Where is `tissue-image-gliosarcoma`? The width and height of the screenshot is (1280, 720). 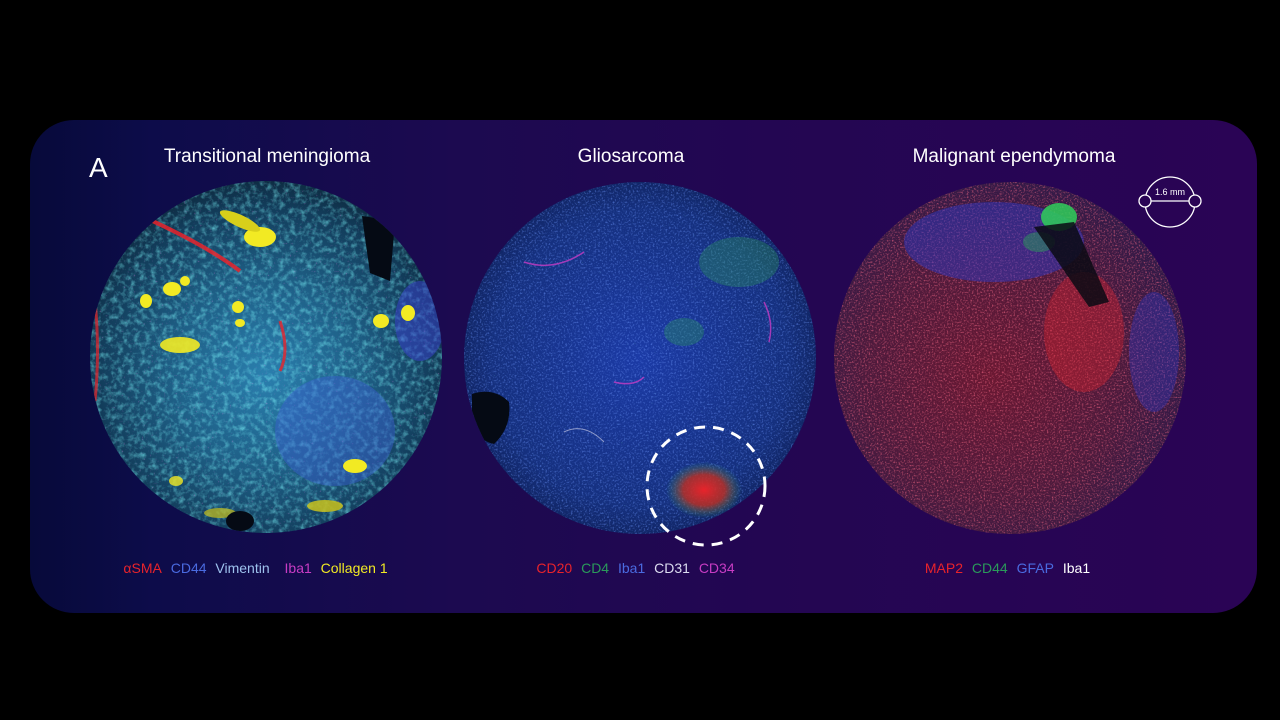 tissue-image-gliosarcoma is located at coordinates (640, 358).